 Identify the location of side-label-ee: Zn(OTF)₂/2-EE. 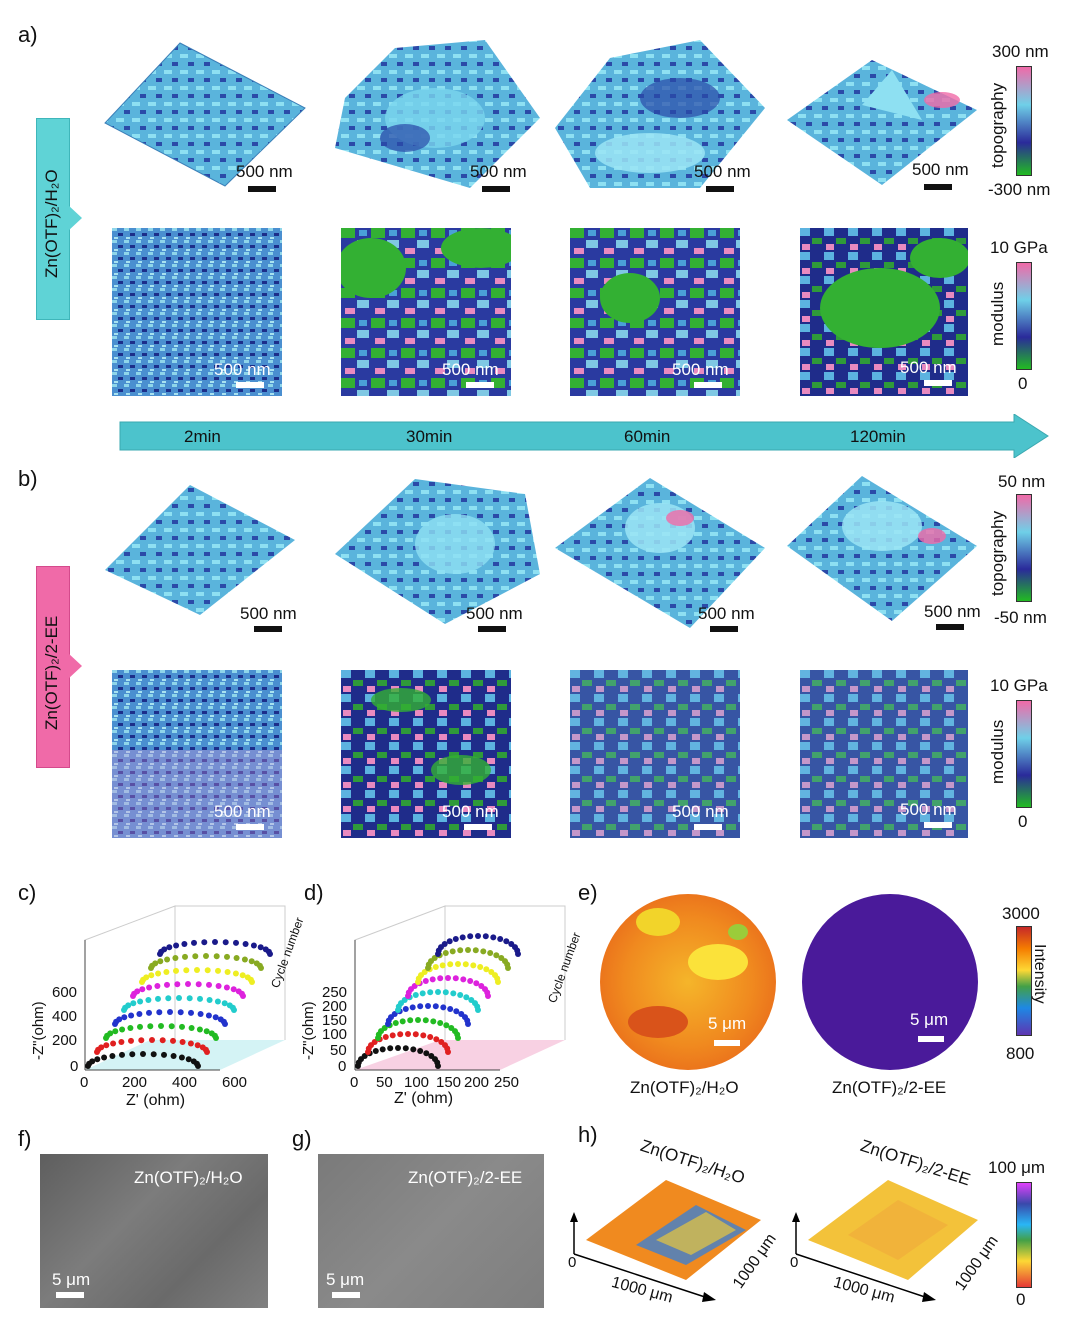
(51, 672).